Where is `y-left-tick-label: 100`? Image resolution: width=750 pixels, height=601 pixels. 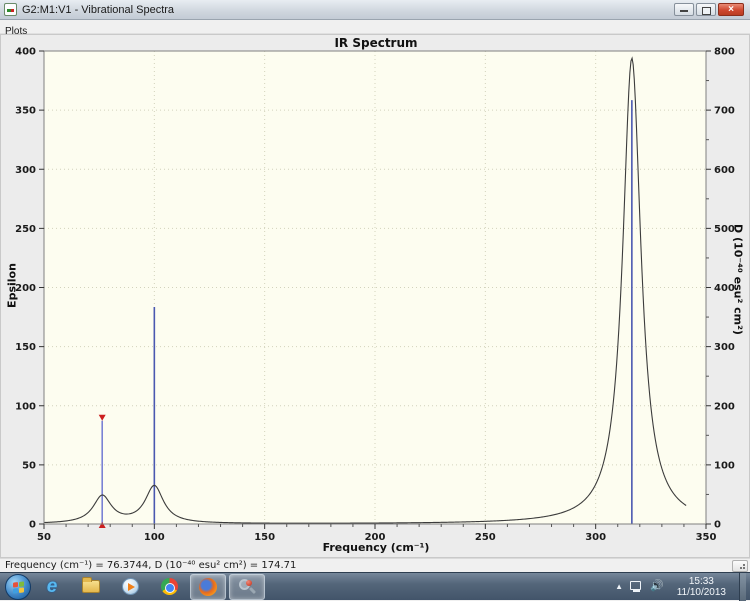 y-left-tick-label: 100 is located at coordinates (25, 406).